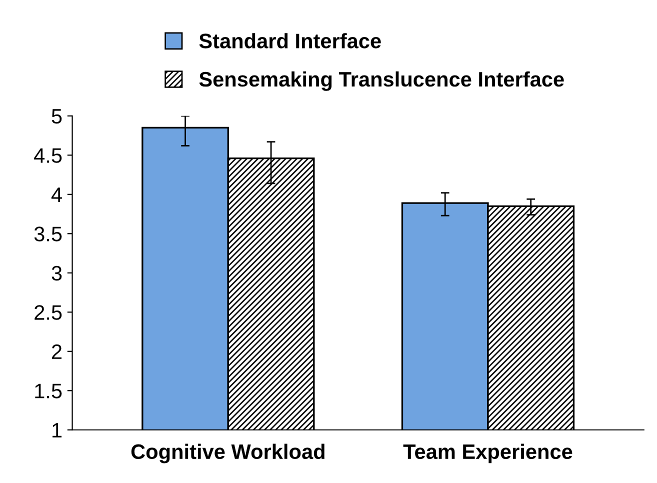 This screenshot has width=657, height=483. I want to click on y-tick-label: 5, so click(57, 116).